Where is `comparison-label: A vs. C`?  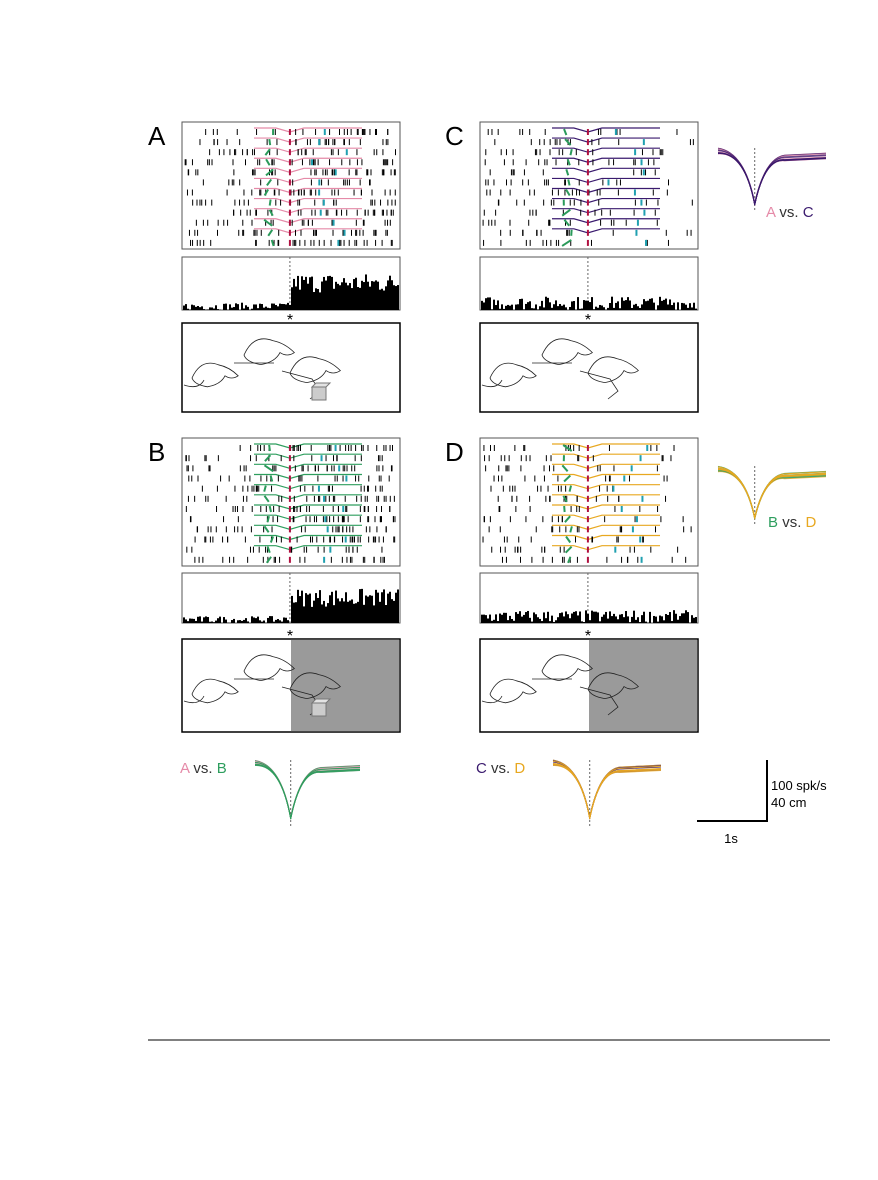 comparison-label: A vs. C is located at coordinates (790, 212).